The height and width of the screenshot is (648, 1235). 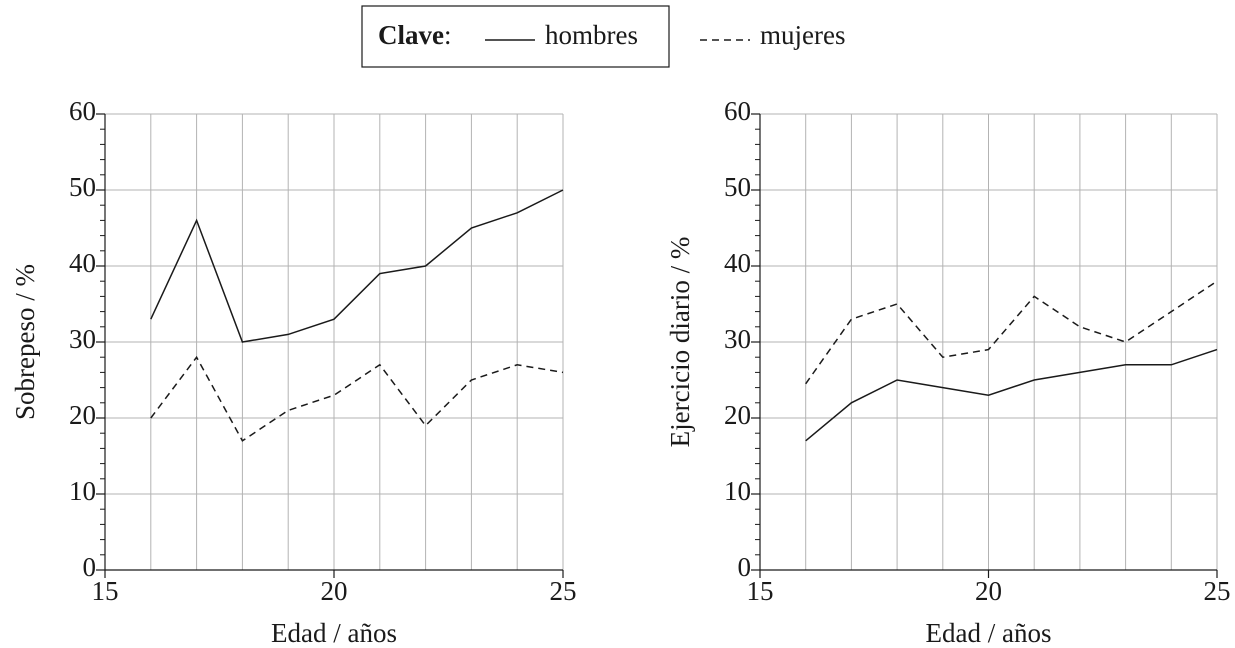 I want to click on legend-title: Clave:, so click(x=415, y=35).